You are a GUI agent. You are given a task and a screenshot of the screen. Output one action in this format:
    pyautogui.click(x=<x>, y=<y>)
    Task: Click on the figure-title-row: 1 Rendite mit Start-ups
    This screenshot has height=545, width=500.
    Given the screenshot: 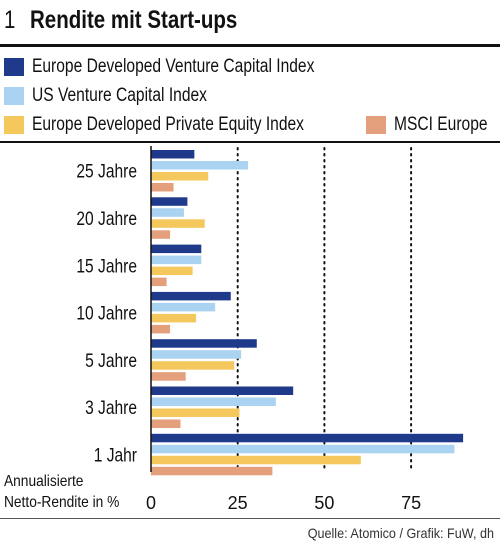 What is the action you would take?
    pyautogui.click(x=143, y=23)
    